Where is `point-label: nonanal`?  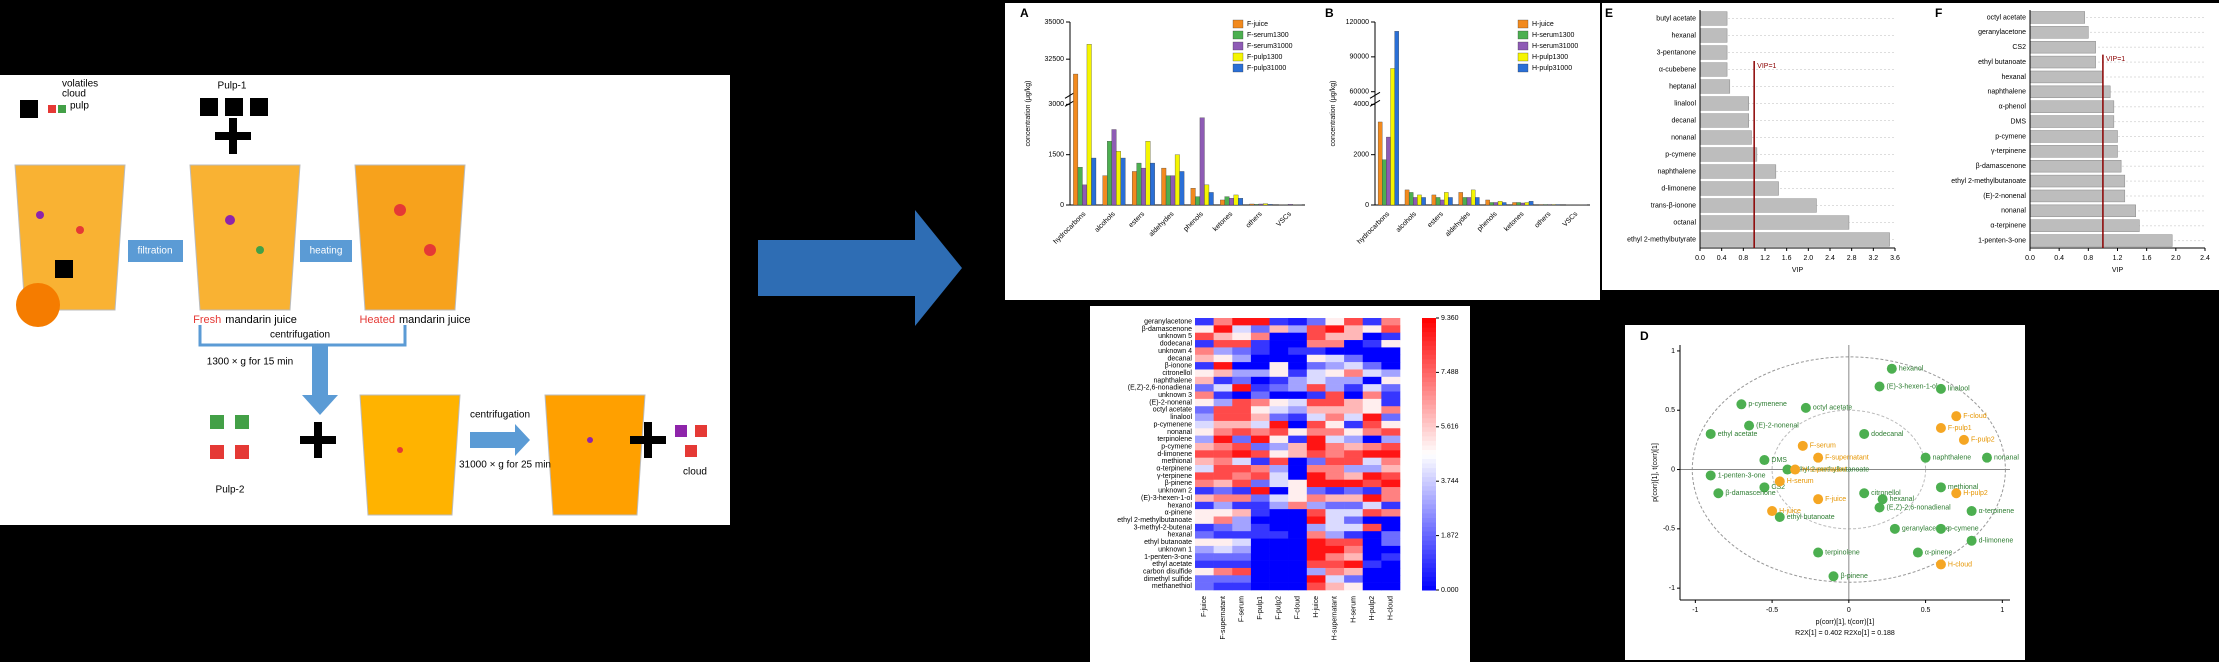 point-label: nonanal is located at coordinates (2006, 458).